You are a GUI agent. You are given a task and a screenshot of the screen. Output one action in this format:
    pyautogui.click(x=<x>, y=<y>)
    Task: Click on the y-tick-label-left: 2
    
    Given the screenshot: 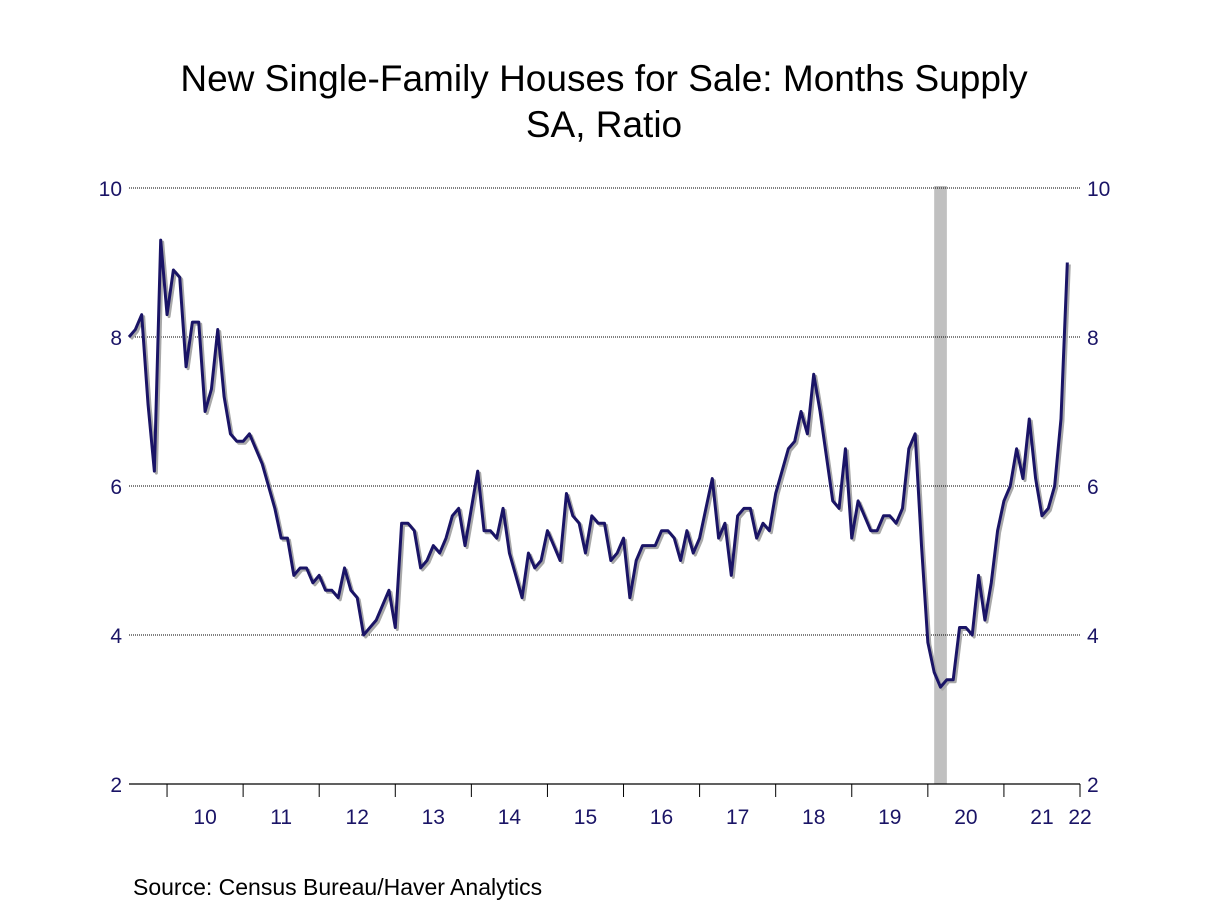 What is the action you would take?
    pyautogui.click(x=116, y=785)
    